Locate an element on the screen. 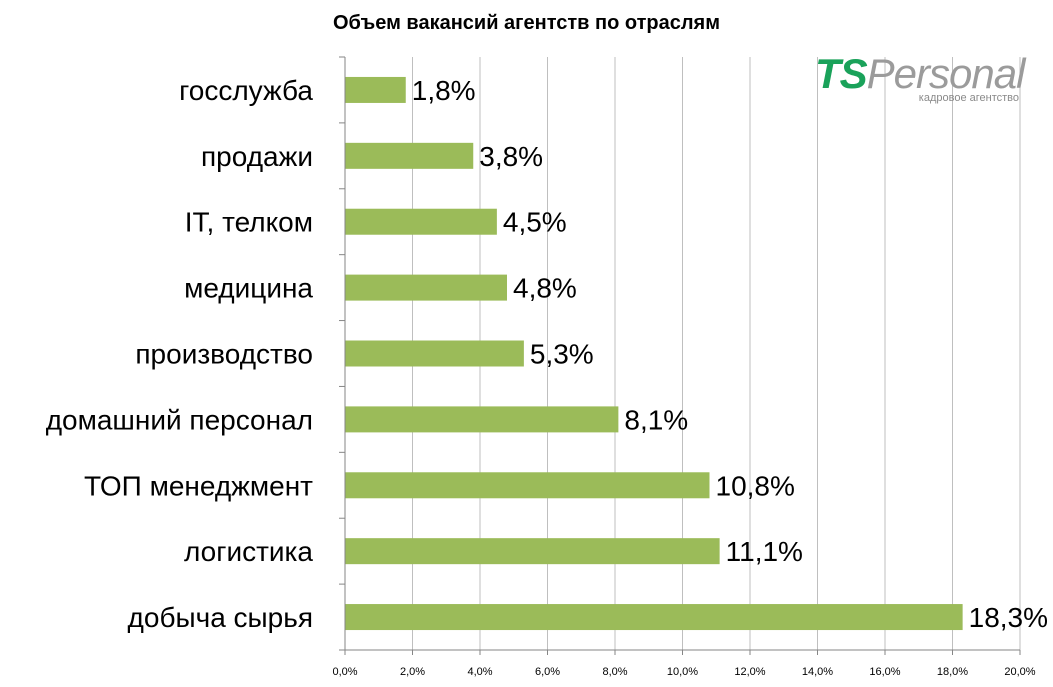 This screenshot has width=1053, height=687. x-tick-label: 14,0% is located at coordinates (817, 672).